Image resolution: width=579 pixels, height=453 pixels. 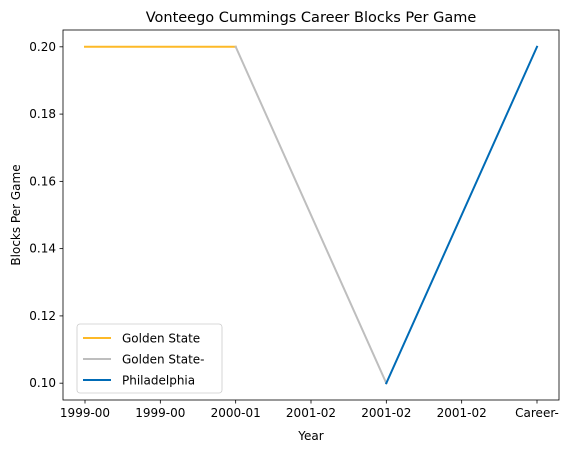 I want to click on legend-label-2: Philadelphia, so click(x=158, y=381).